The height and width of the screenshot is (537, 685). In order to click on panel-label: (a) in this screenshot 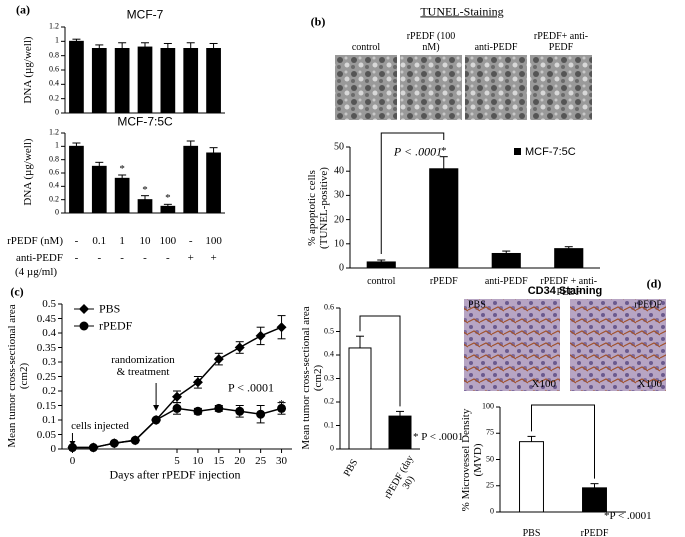, I will do `click(23, 9)`.